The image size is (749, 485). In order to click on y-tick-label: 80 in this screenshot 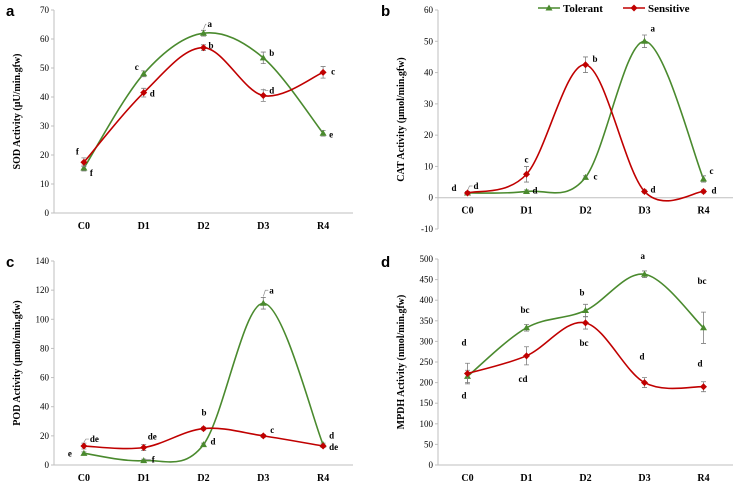, I will do `click(45, 348)`.